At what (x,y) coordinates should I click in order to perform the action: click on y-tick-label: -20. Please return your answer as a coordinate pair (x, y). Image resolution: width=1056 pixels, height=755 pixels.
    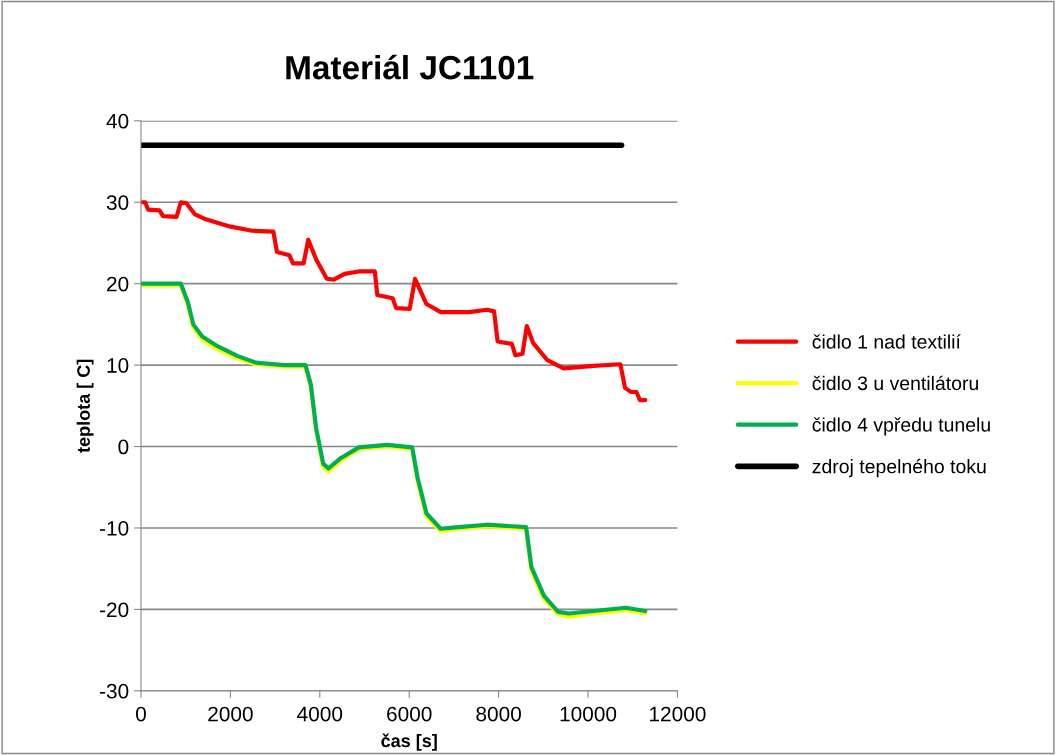
    Looking at the image, I should click on (114, 610).